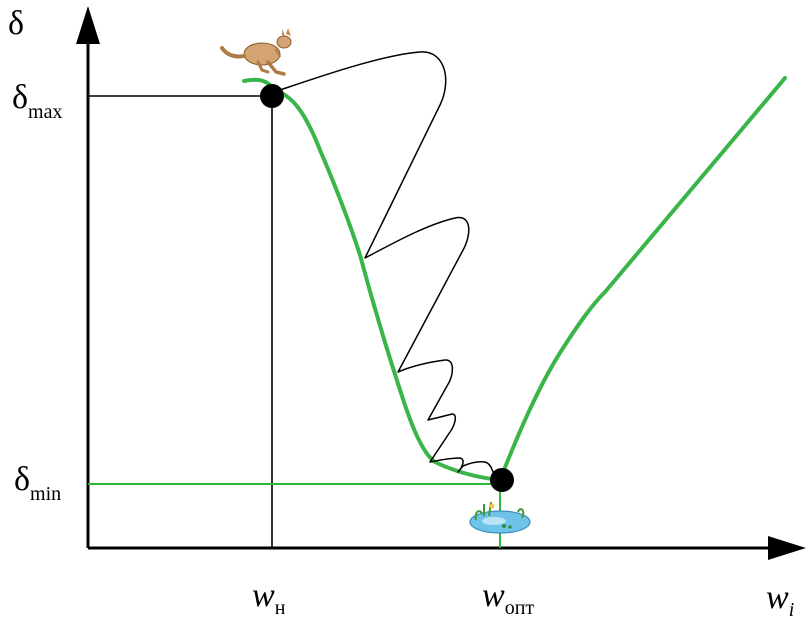  What do you see at coordinates (16, 23) in the screenshot?
I see `y-axis-label: δ` at bounding box center [16, 23].